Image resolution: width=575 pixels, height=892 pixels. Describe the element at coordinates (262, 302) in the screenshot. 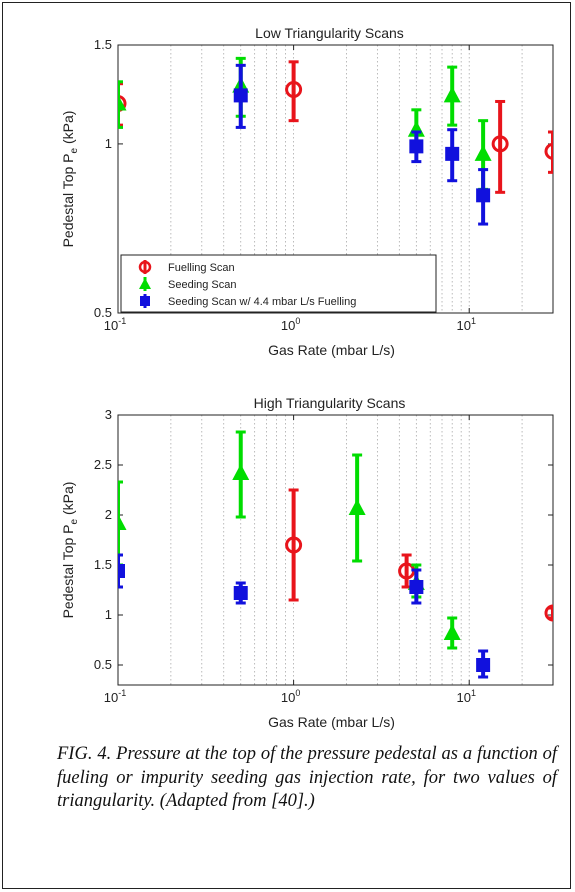

I see `legend-label: Seeding Scan w/ 4.4 mbar L/s Fuelling` at that location.